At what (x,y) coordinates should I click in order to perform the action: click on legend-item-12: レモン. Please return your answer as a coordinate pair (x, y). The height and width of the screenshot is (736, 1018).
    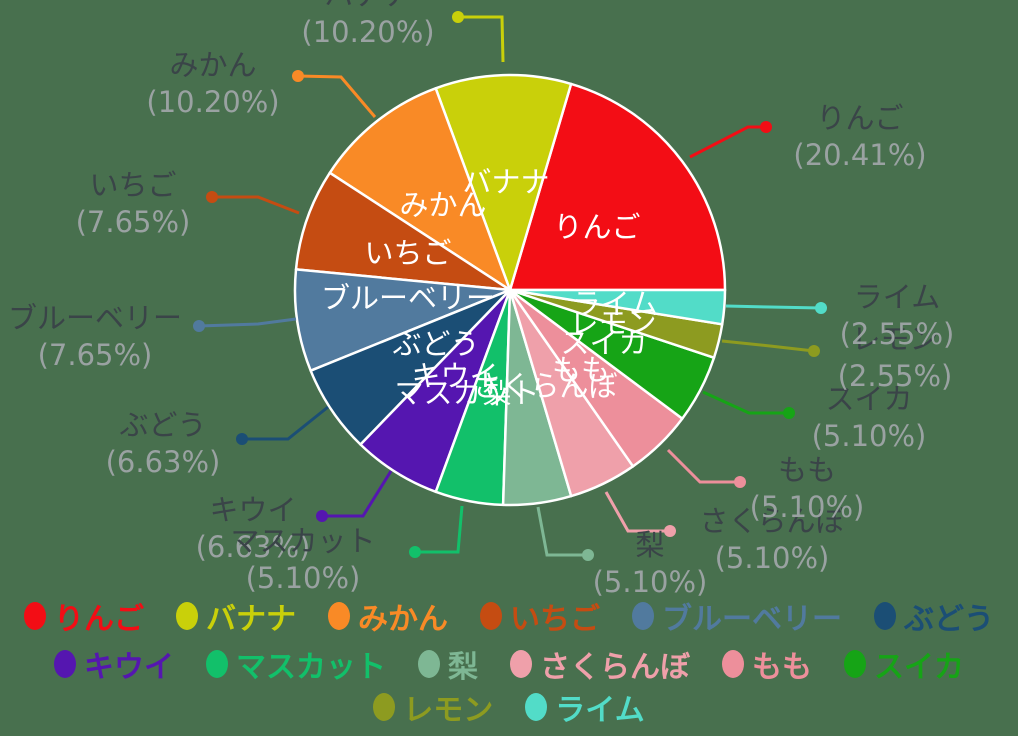
    Looking at the image, I should click on (433, 707).